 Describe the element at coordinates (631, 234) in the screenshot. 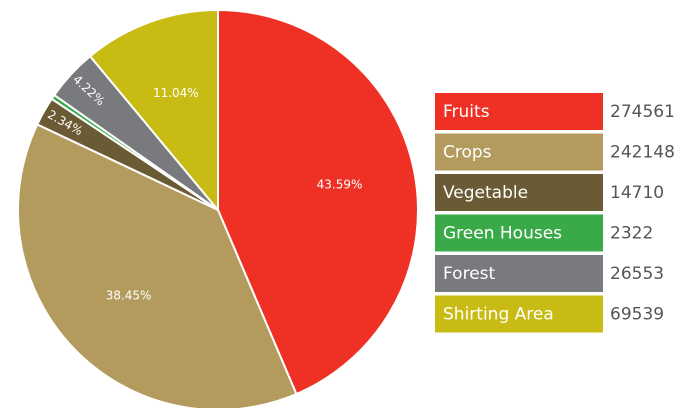

I see `legend-value: 2322` at that location.